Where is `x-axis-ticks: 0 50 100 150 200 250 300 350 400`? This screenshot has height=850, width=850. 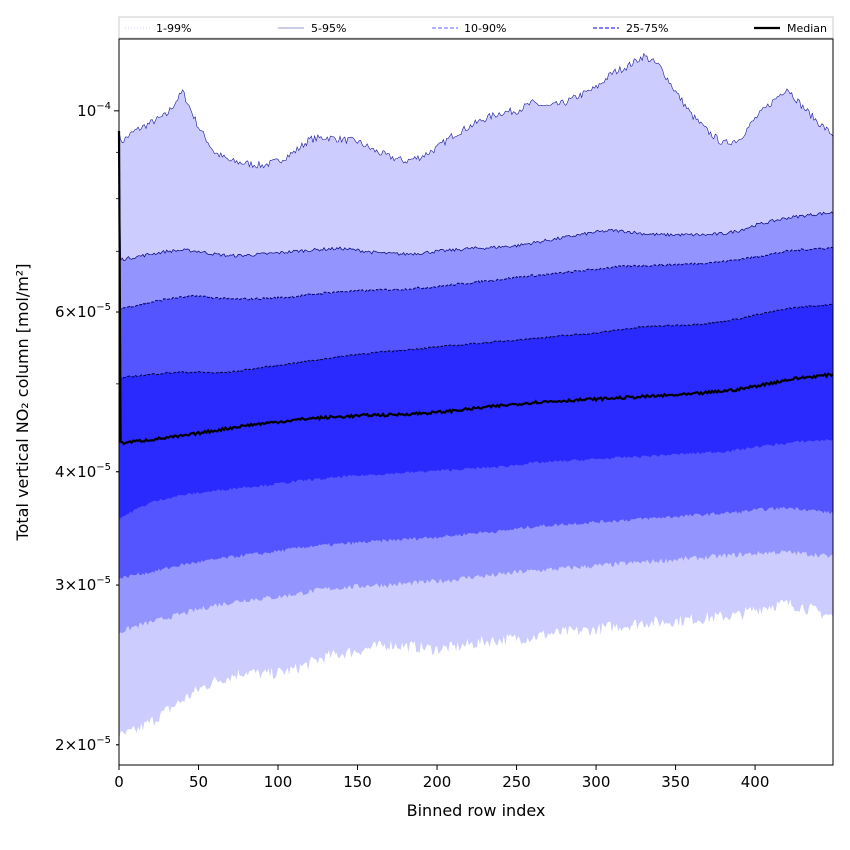 x-axis-ticks: 0 50 100 150 200 250 300 350 400 is located at coordinates (441, 778).